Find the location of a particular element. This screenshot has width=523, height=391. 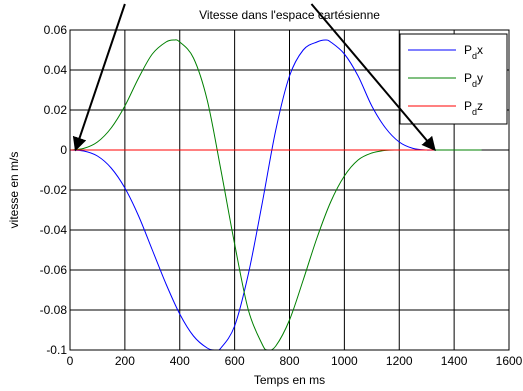

y-tick-label: 0.04 is located at coordinates (56, 70).